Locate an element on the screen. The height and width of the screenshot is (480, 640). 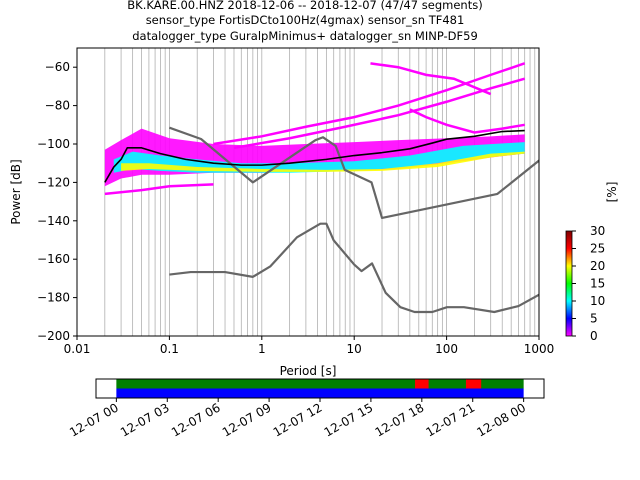
timeline-tick-label: 12-07 21 is located at coordinates (451, 419).